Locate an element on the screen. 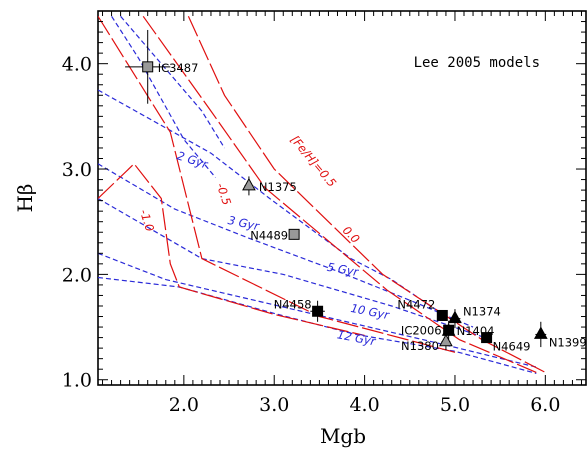 The height and width of the screenshot is (453, 587). metallicity-line-label: -0.5 is located at coordinates (224, 194).